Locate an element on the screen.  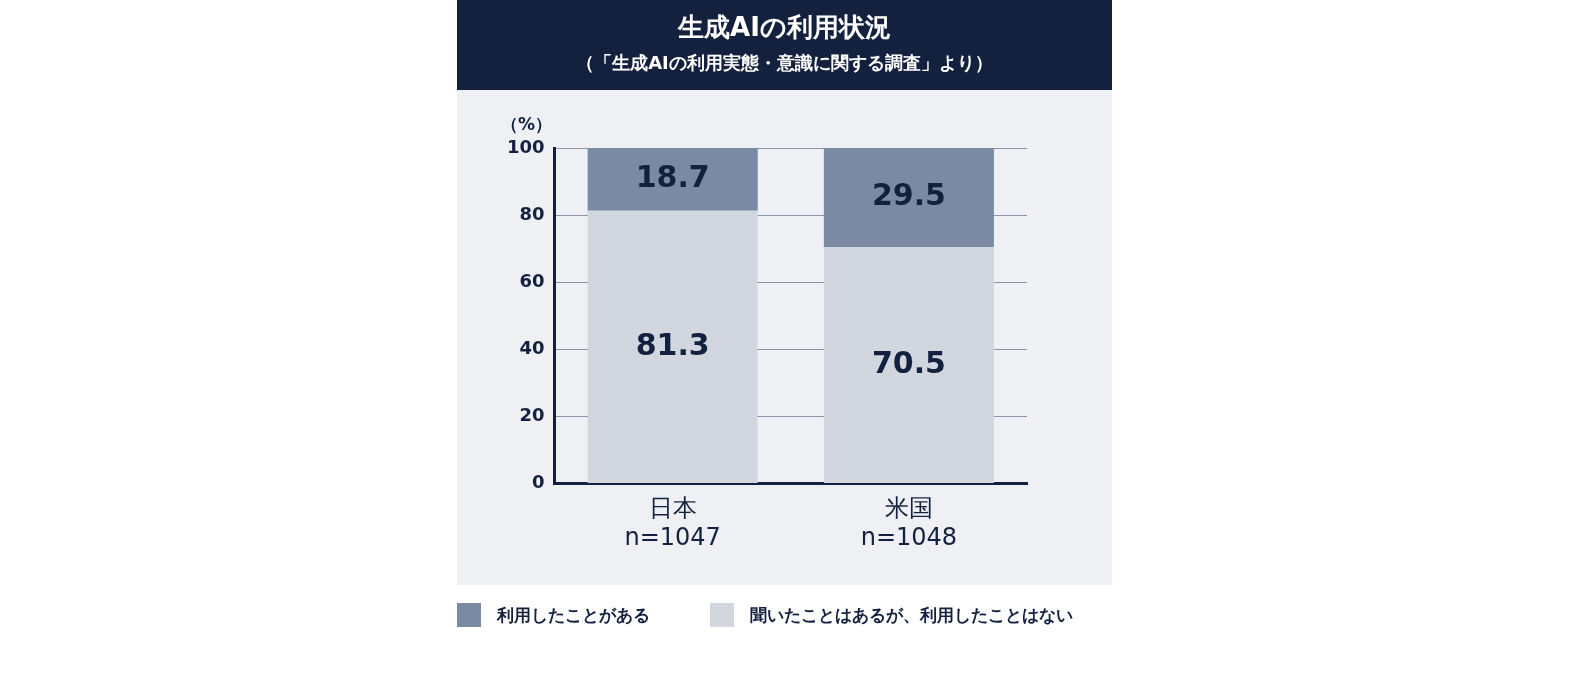
data-label: 81.3 is located at coordinates (672, 344).